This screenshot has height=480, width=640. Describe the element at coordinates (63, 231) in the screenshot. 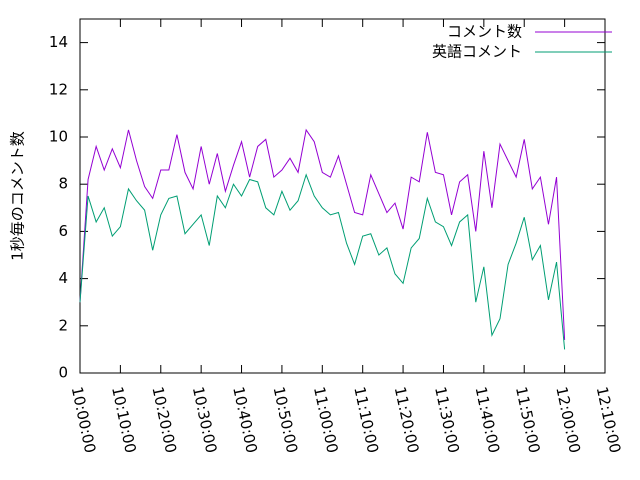

I see `y-tick-label: 6` at that location.